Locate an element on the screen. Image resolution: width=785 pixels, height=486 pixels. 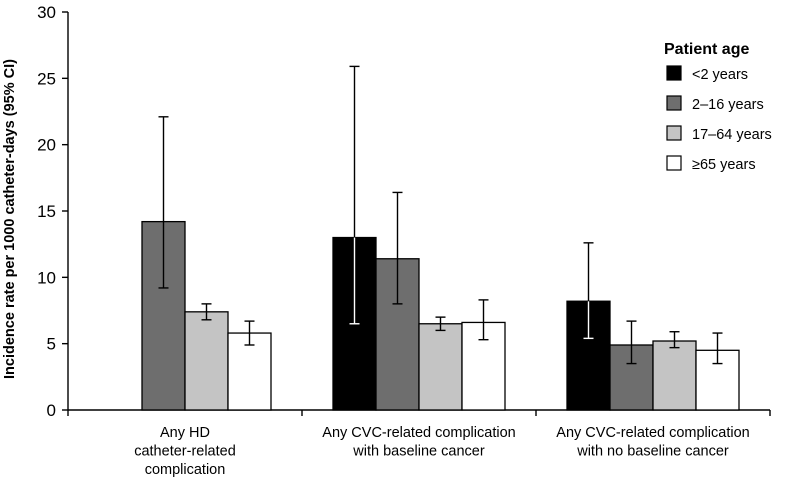
legend-label-1: <2 years is located at coordinates (720, 75).